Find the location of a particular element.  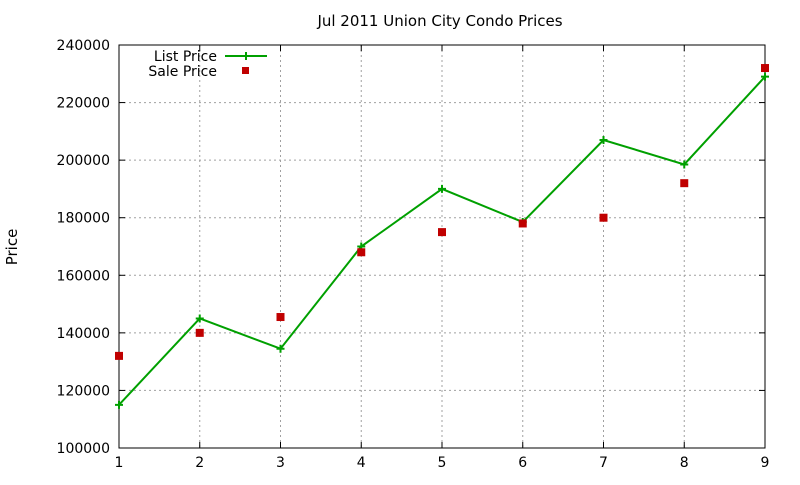

y-tick-label: 160000 is located at coordinates (83, 276).